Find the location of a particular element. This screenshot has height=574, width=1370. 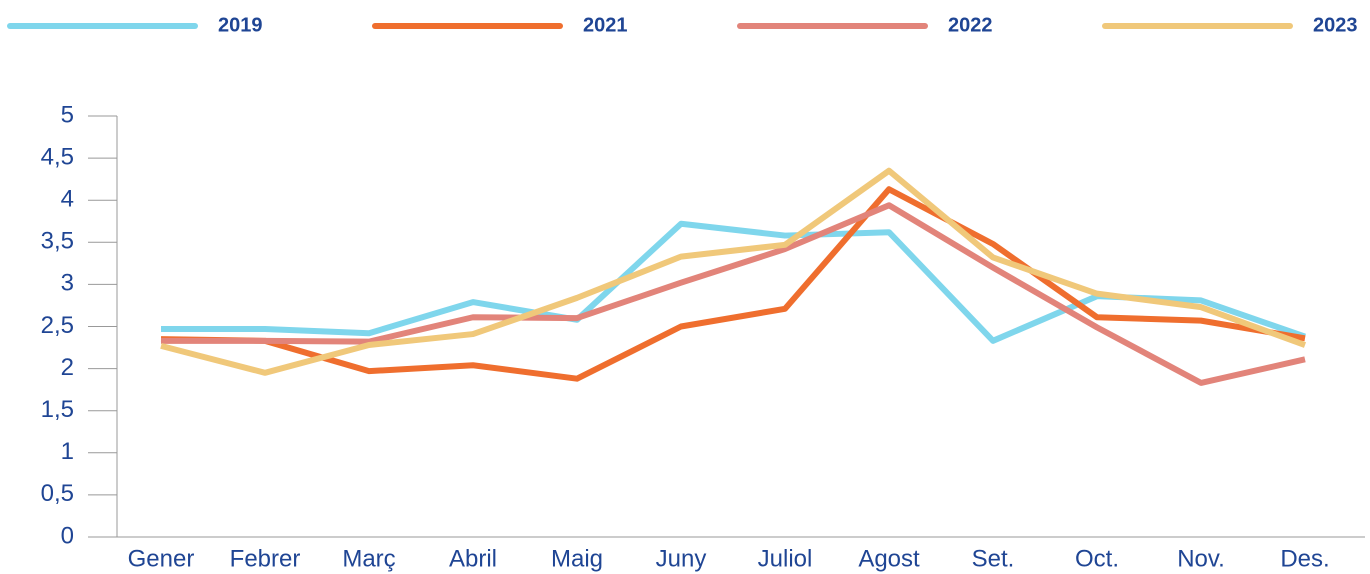

x-tick-label: Abril is located at coordinates (473, 558).